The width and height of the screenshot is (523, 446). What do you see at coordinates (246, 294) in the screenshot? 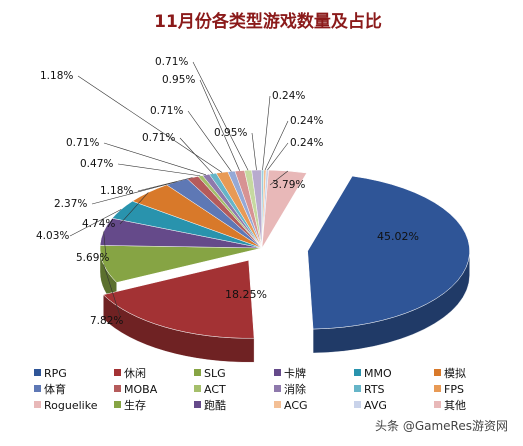
I see `slice-value-label: 18.25%` at bounding box center [246, 294].